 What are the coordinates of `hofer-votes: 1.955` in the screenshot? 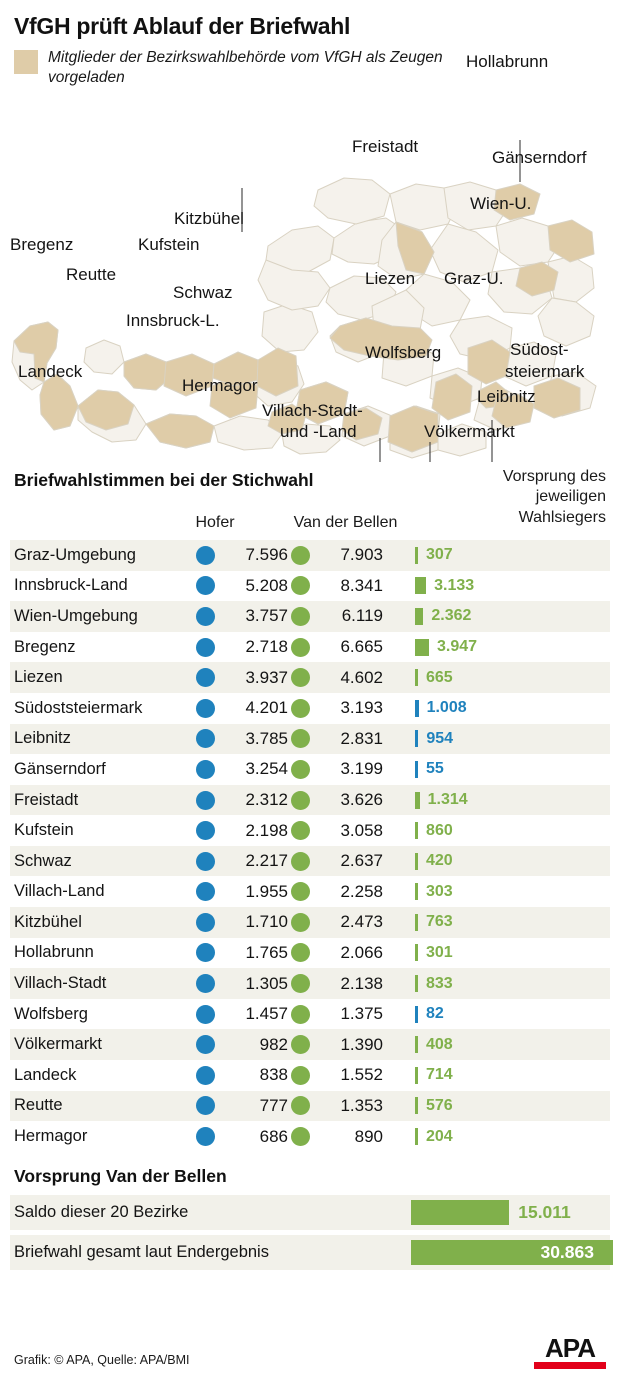 It's located at (266, 891).